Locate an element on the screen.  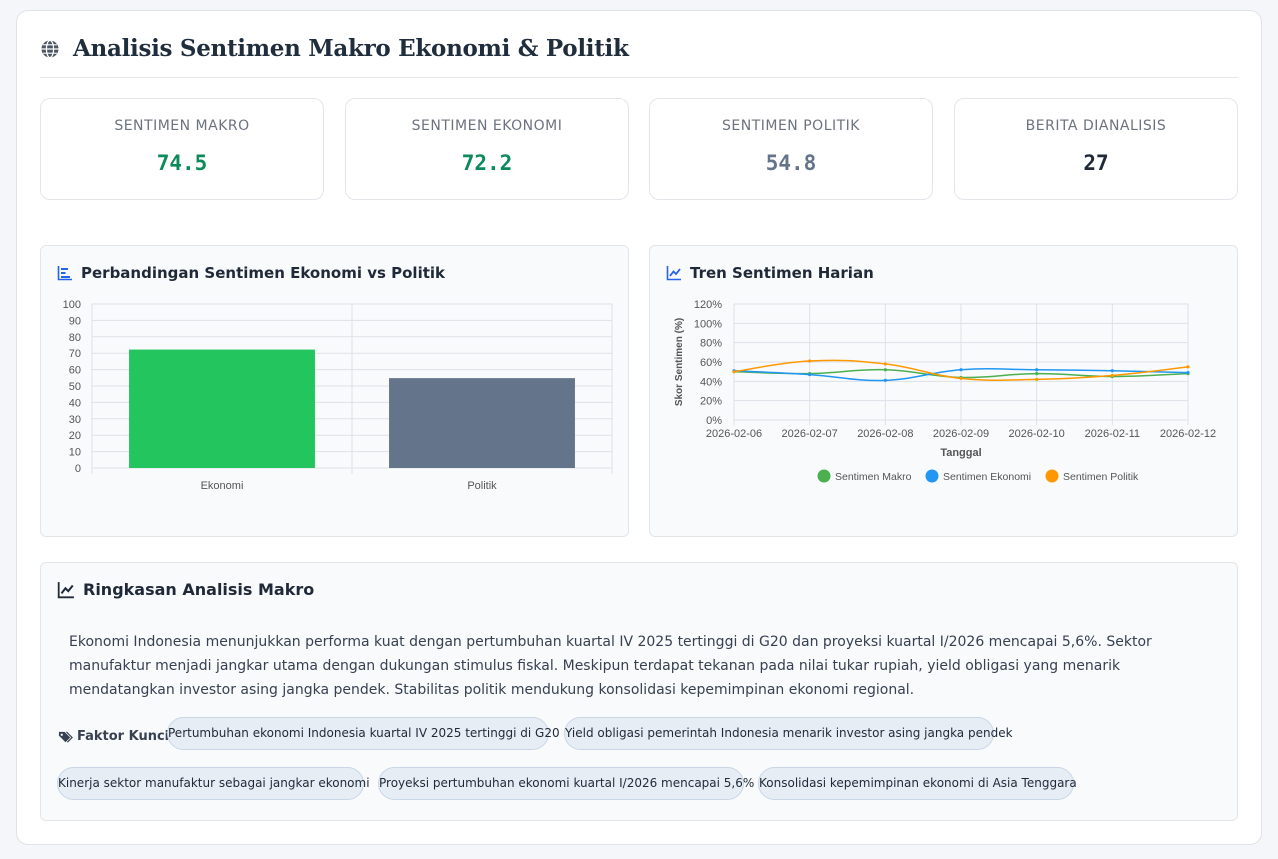
x-tick-label: 2026-02-07 is located at coordinates (810, 434).